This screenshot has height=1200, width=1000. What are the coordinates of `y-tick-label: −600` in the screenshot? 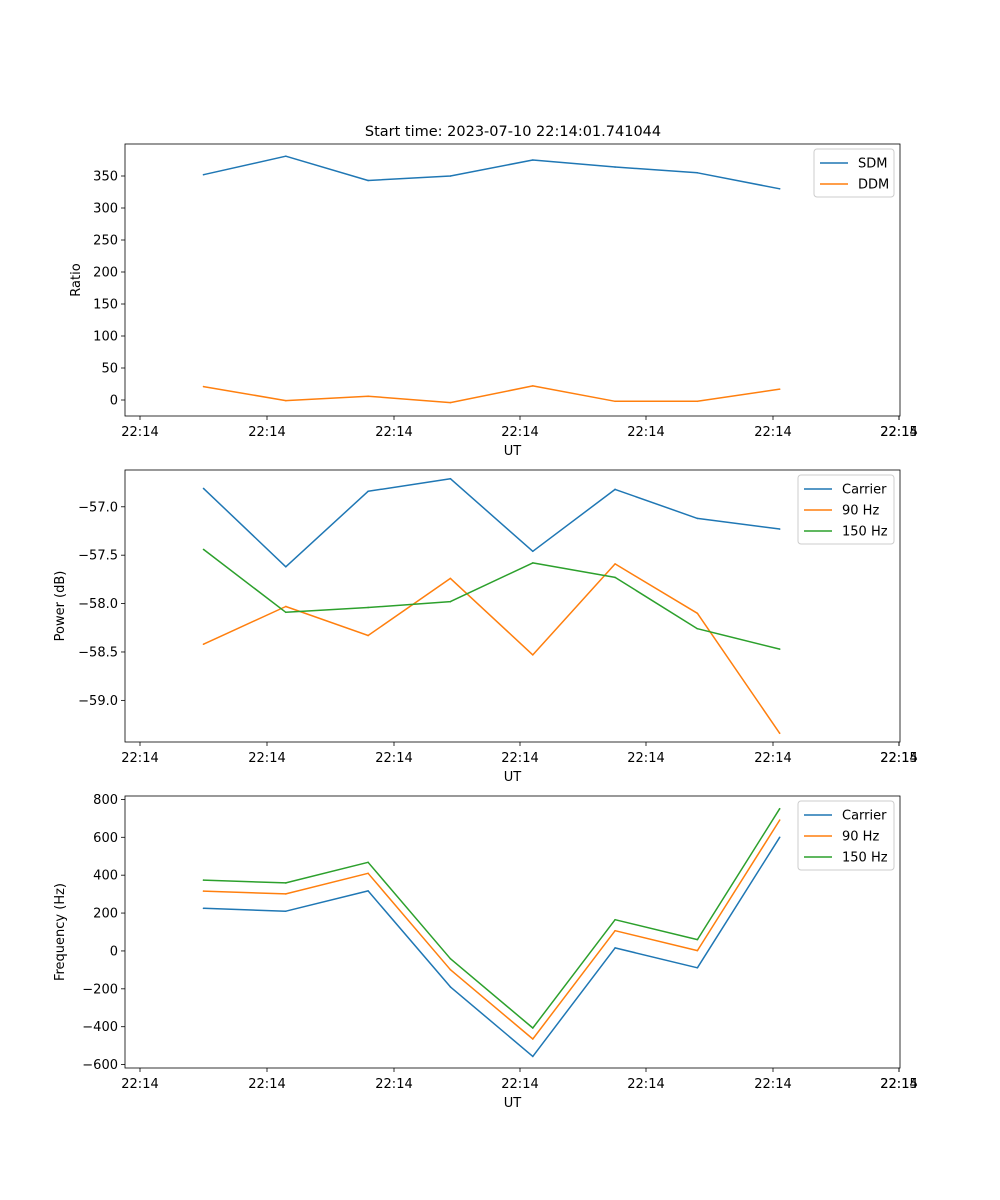 It's located at (100, 1065).